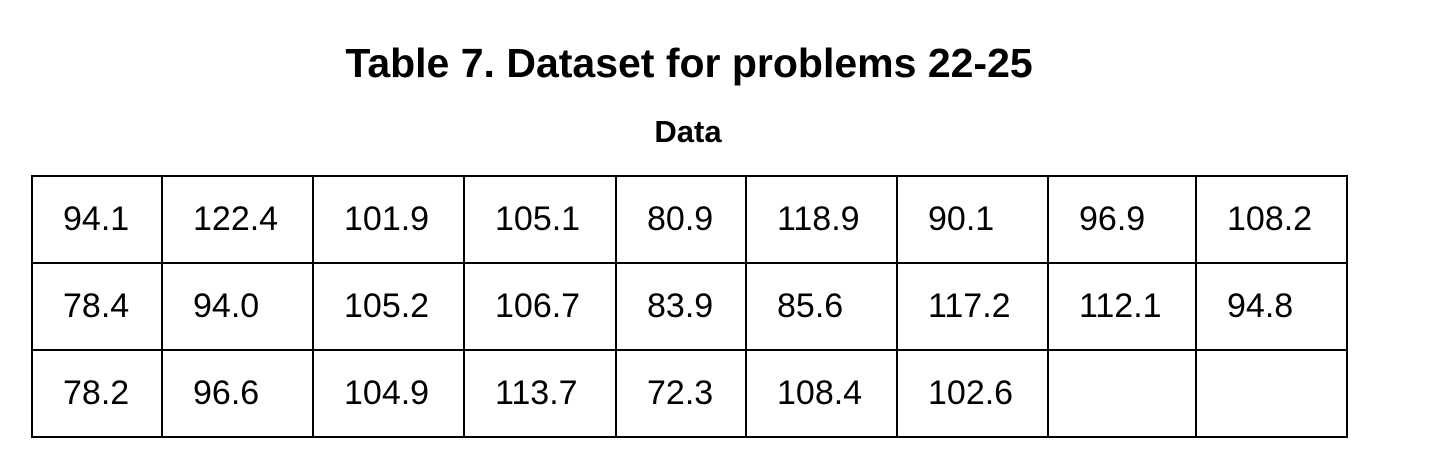 The image size is (1442, 470). What do you see at coordinates (389, 394) in the screenshot?
I see `table-cell: 104.9` at bounding box center [389, 394].